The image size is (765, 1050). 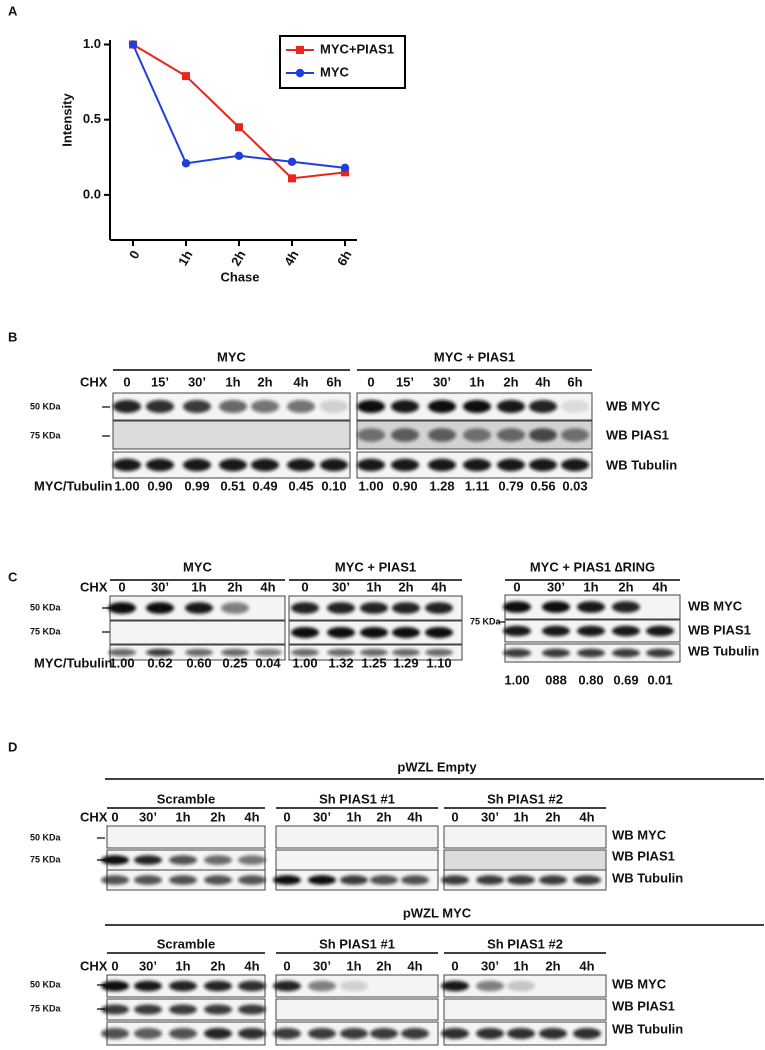 What do you see at coordinates (232, 485) in the screenshot?
I see `ratio-value: 0.51` at bounding box center [232, 485].